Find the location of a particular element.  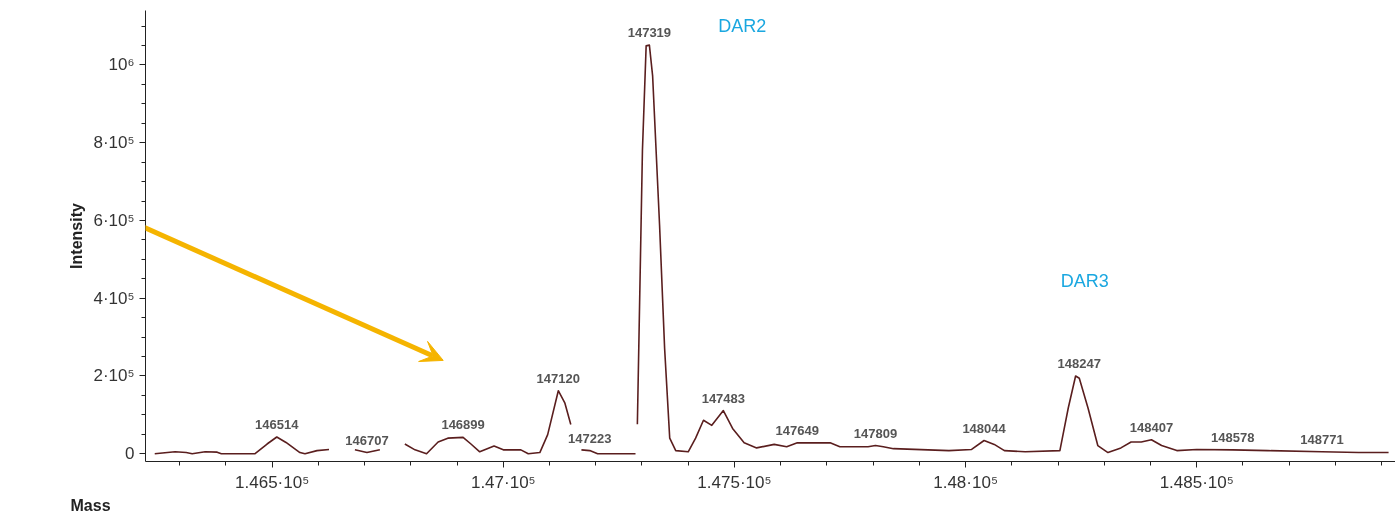

annotation: 146514 is located at coordinates (277, 425).